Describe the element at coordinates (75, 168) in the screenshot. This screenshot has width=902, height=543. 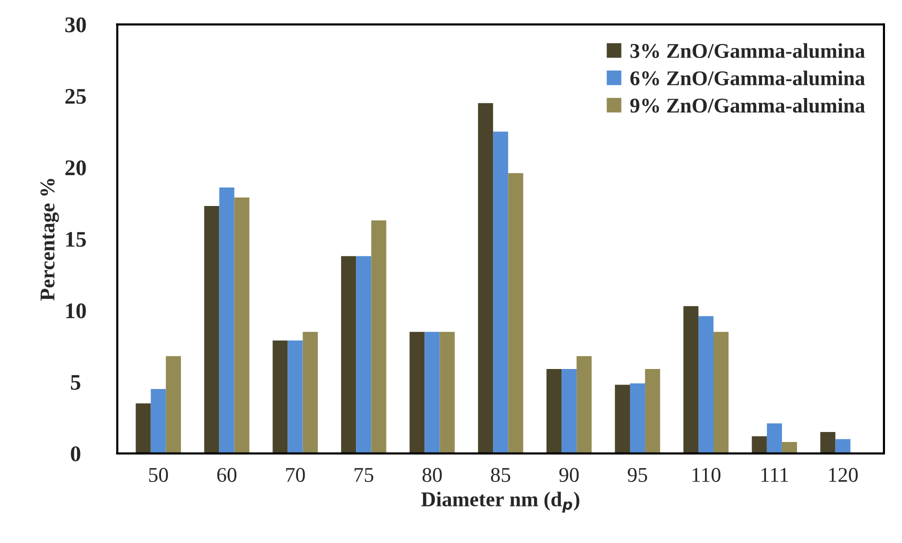
I see `y-tick-label: 20` at that location.